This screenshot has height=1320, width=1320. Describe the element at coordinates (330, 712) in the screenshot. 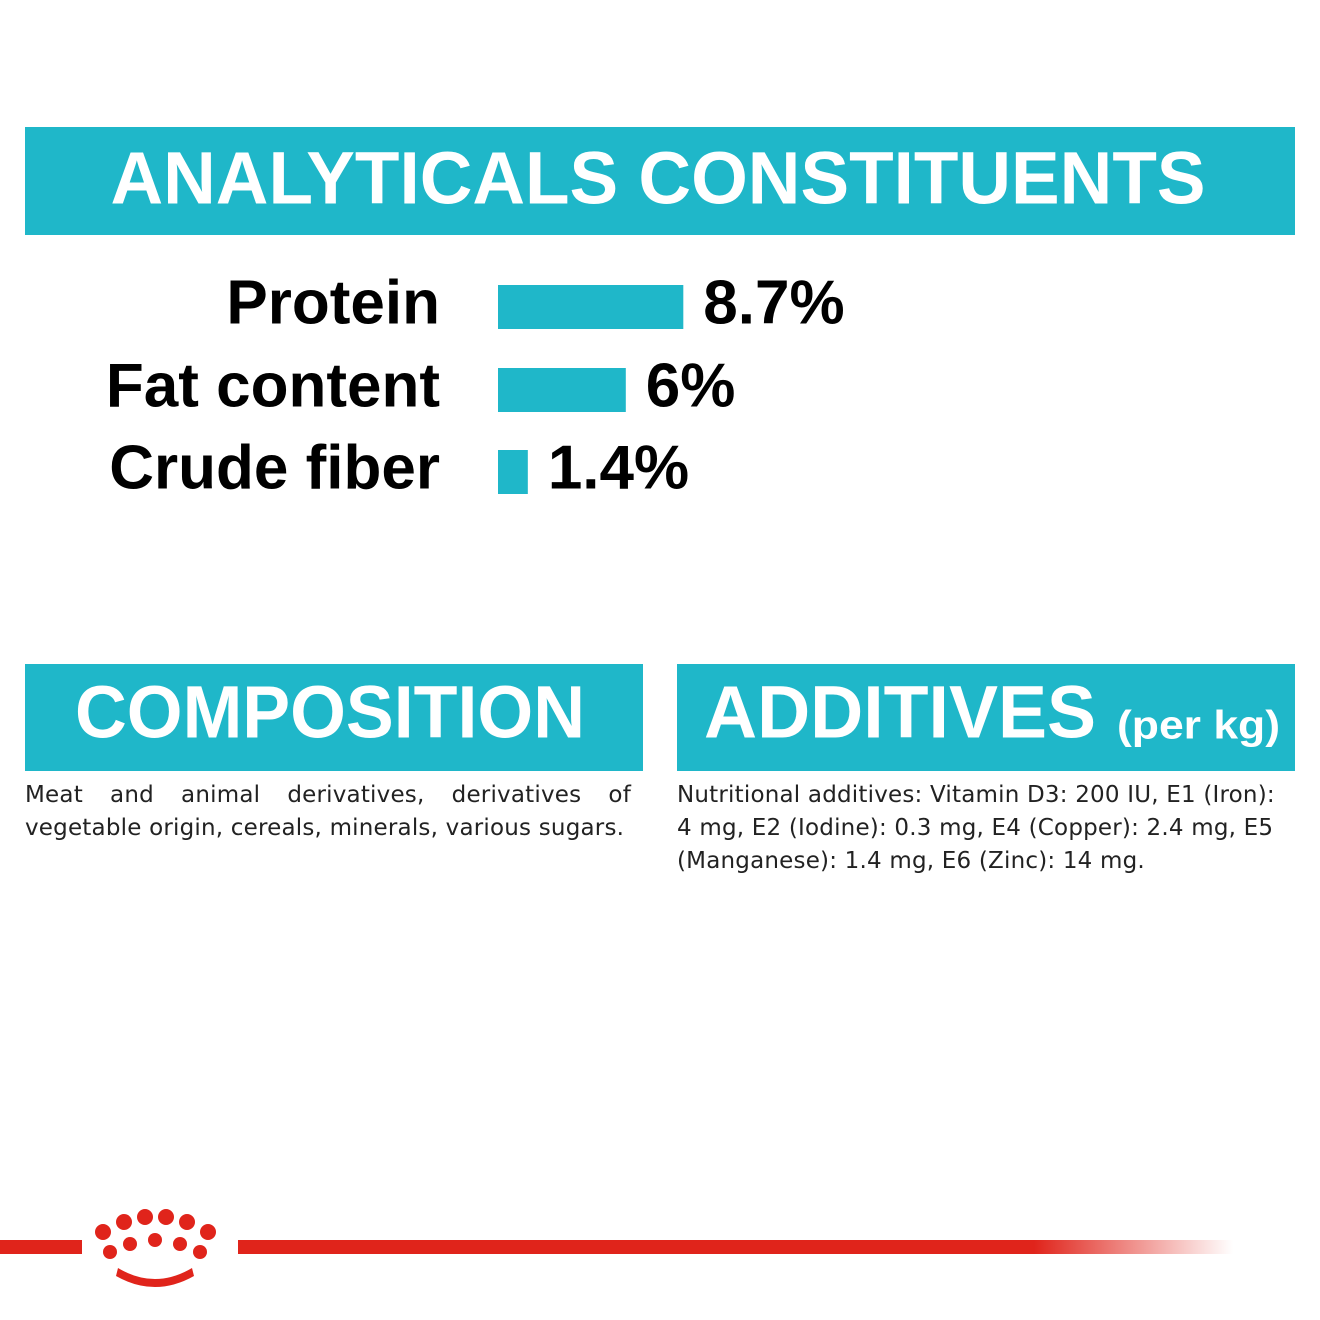

I see `composition-title: COMPOSITION` at that location.